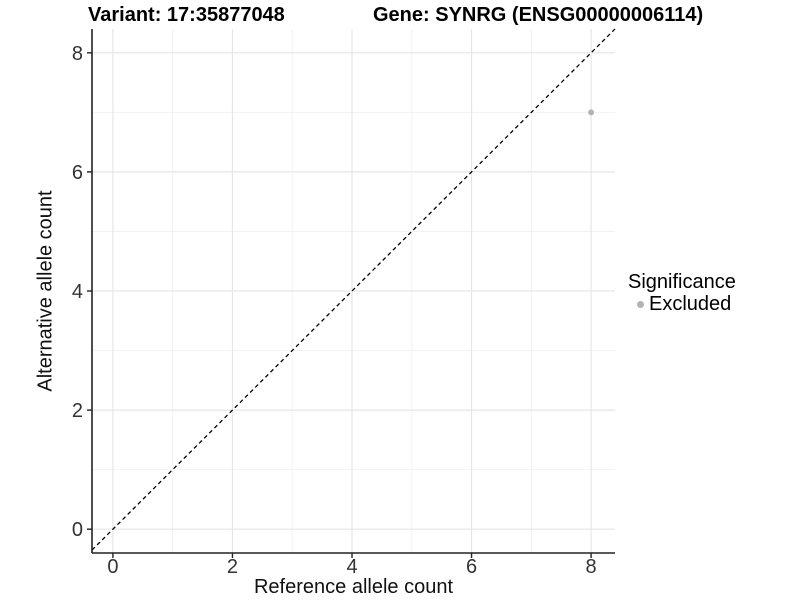 This screenshot has width=800, height=600. What do you see at coordinates (640, 304) in the screenshot?
I see `legend-key-dot` at bounding box center [640, 304].